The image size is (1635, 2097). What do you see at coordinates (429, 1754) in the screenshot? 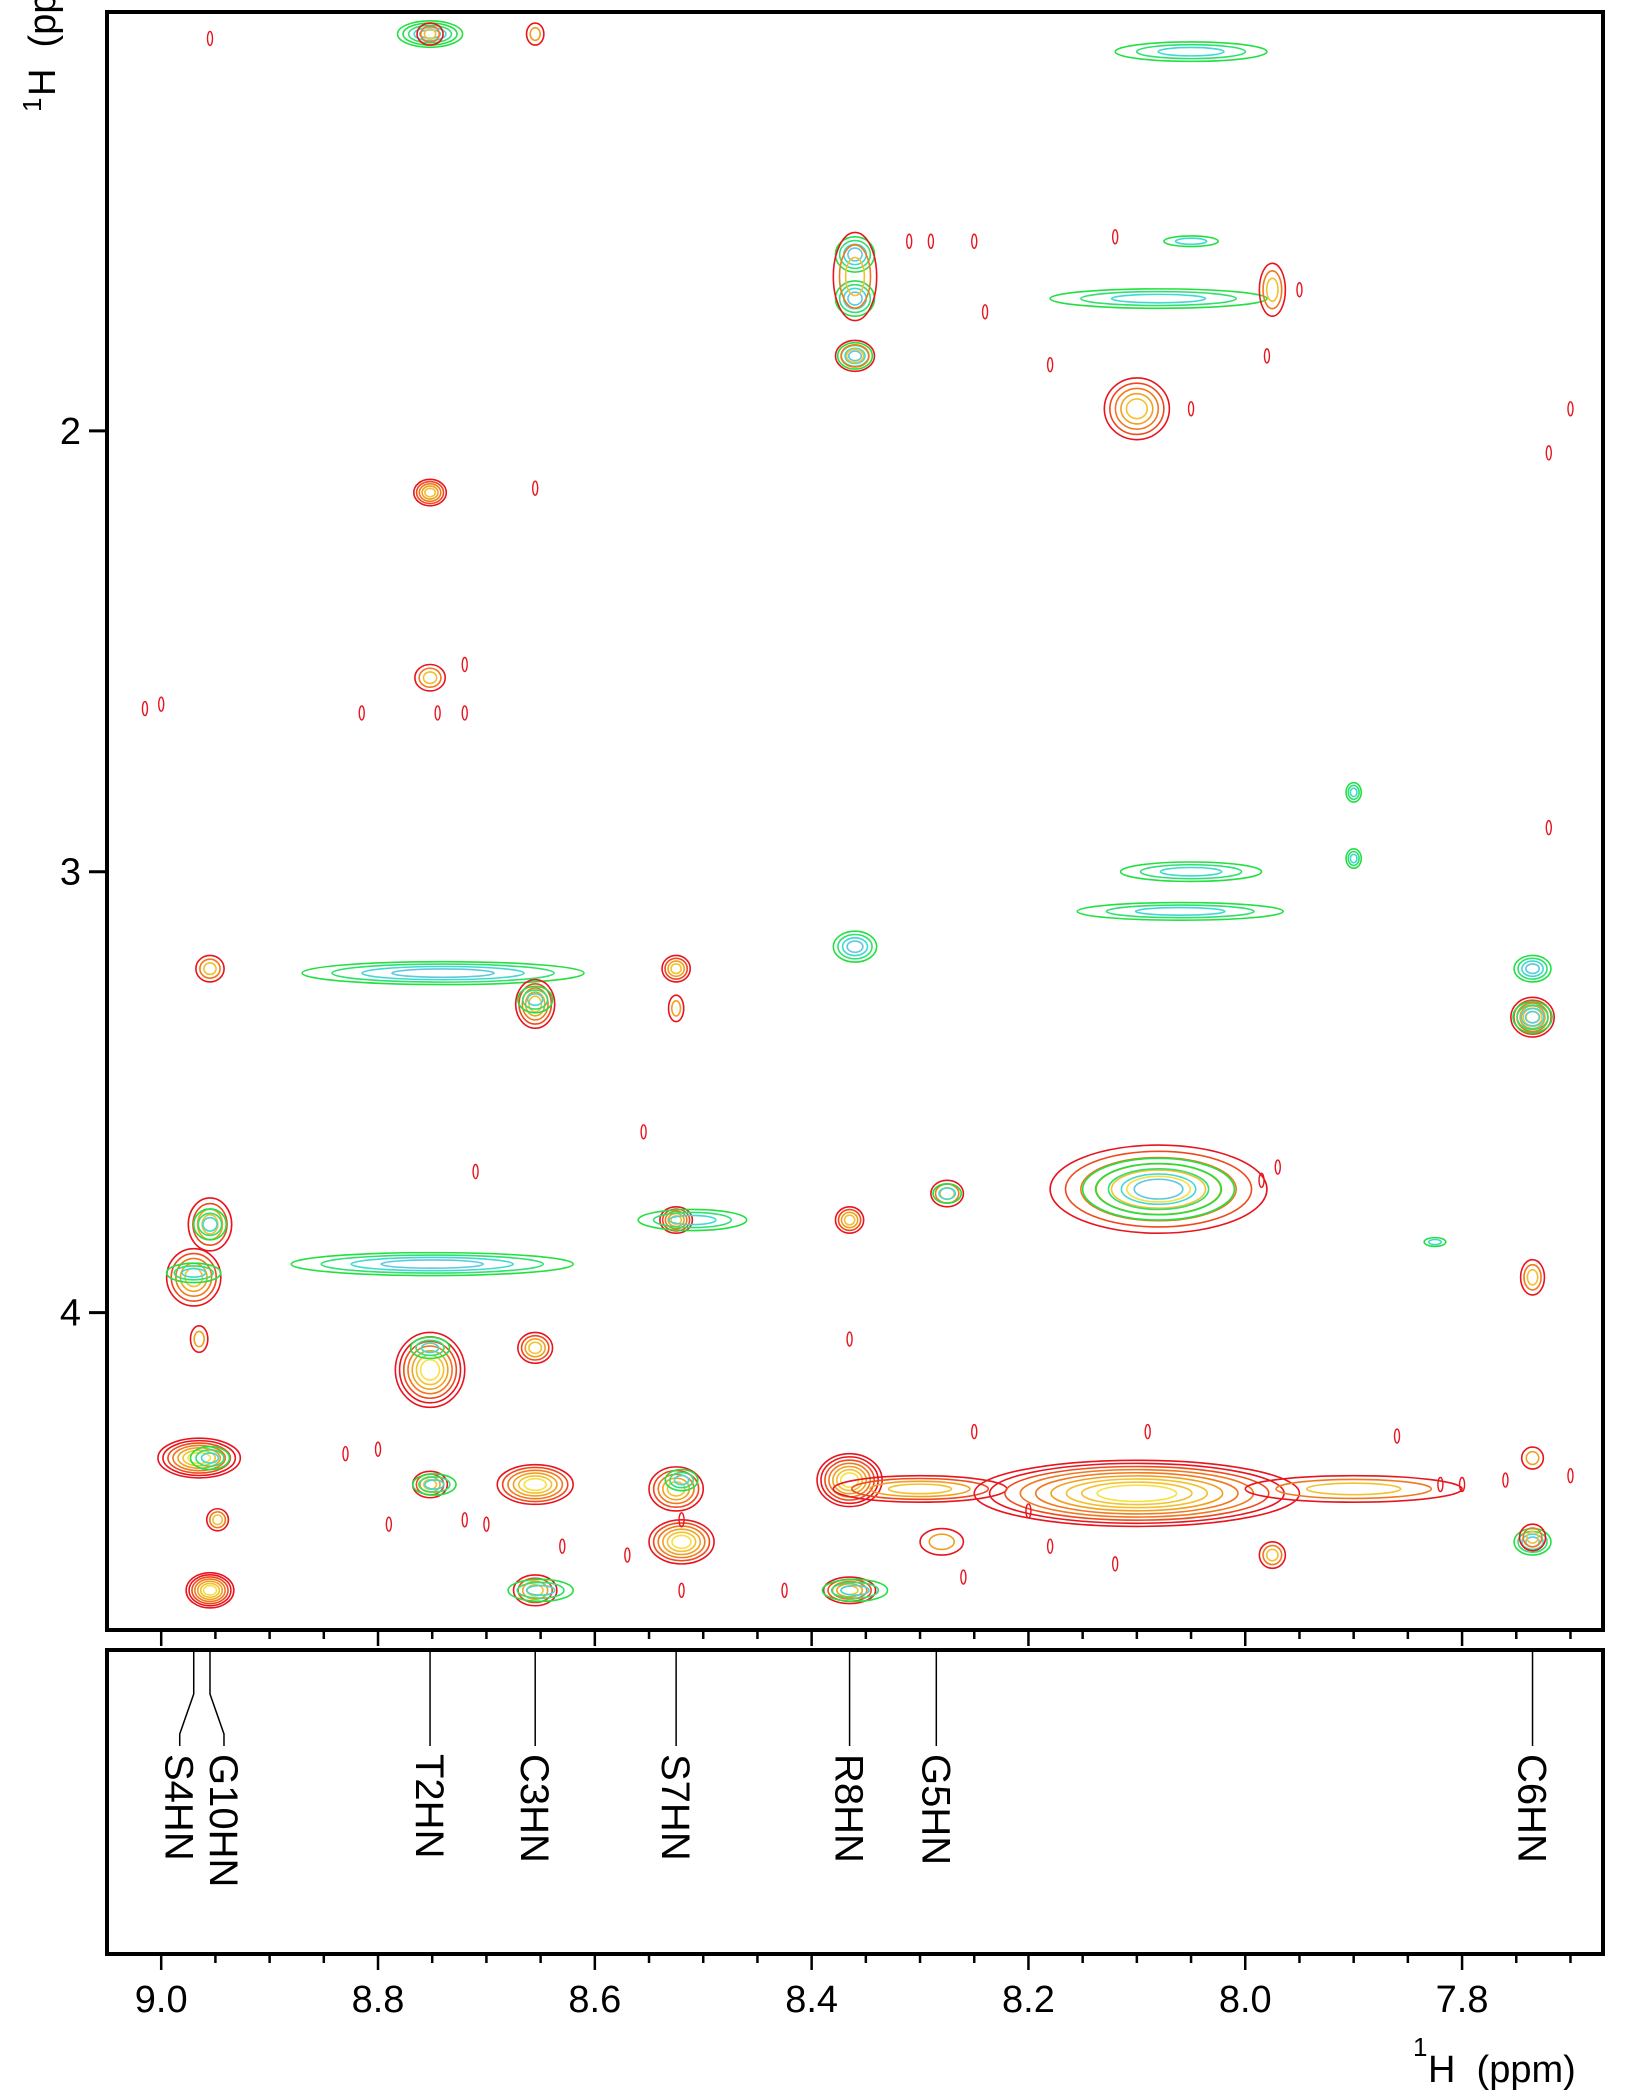
I see `assignment-t2hn: T2HN` at bounding box center [429, 1754].